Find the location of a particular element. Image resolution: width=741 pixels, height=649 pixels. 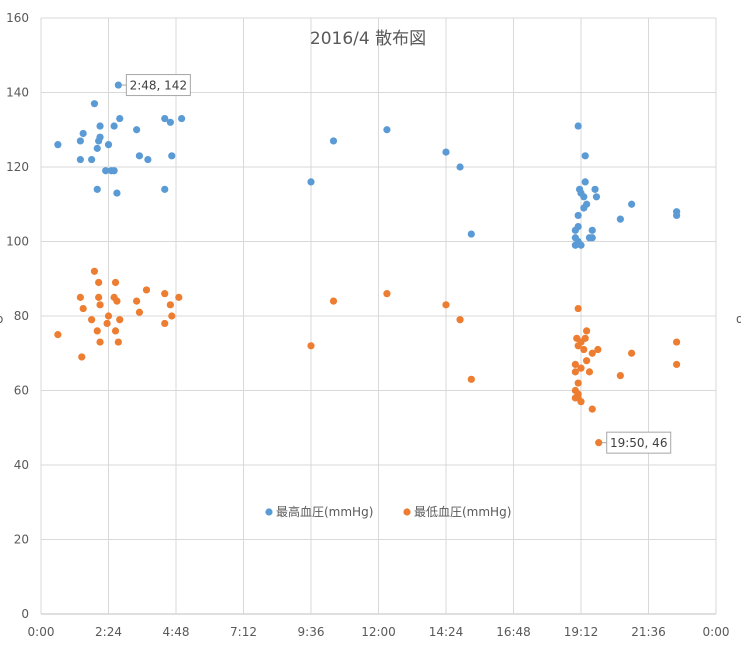

y-axis-tick-labels: 0 20 40 60 80 100 120 140 160 is located at coordinates (17, 316).